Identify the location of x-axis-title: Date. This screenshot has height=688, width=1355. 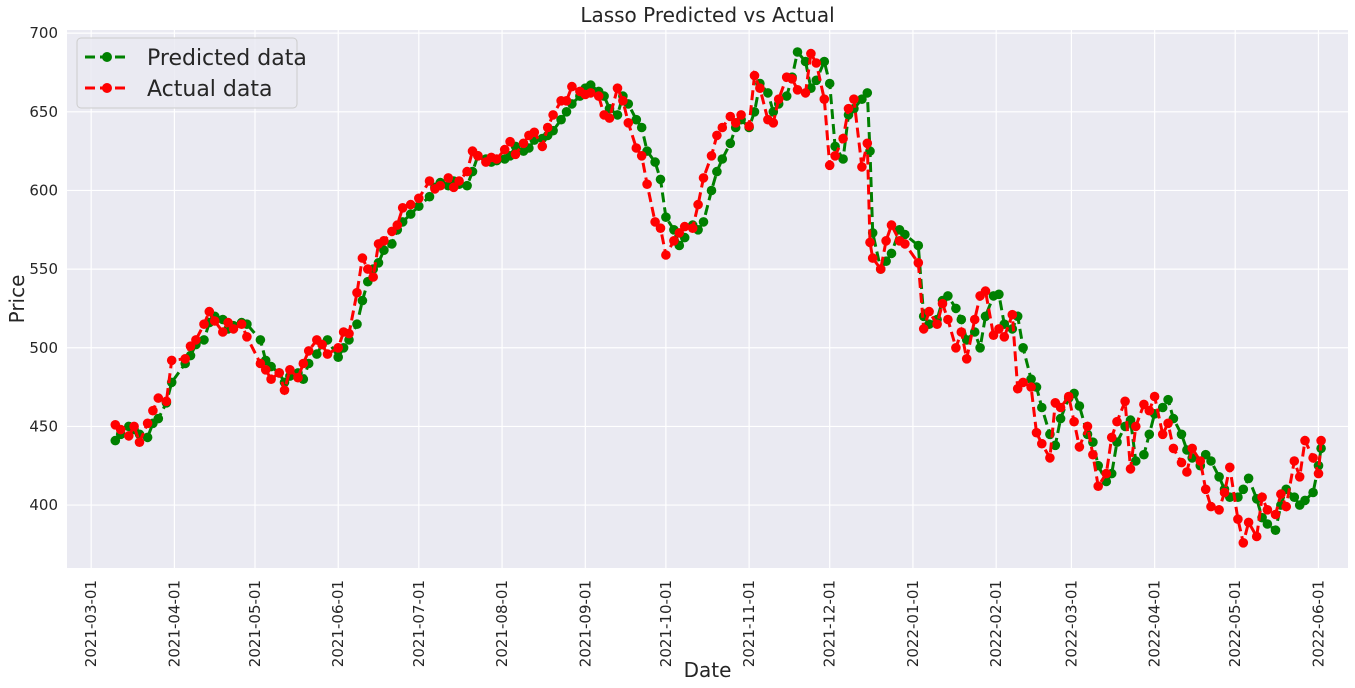
(708, 670).